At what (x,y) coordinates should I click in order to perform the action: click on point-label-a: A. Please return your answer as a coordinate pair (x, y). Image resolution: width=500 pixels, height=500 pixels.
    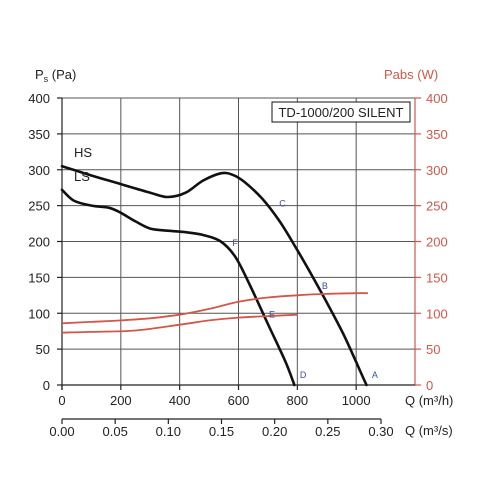
    Looking at the image, I should click on (375, 375).